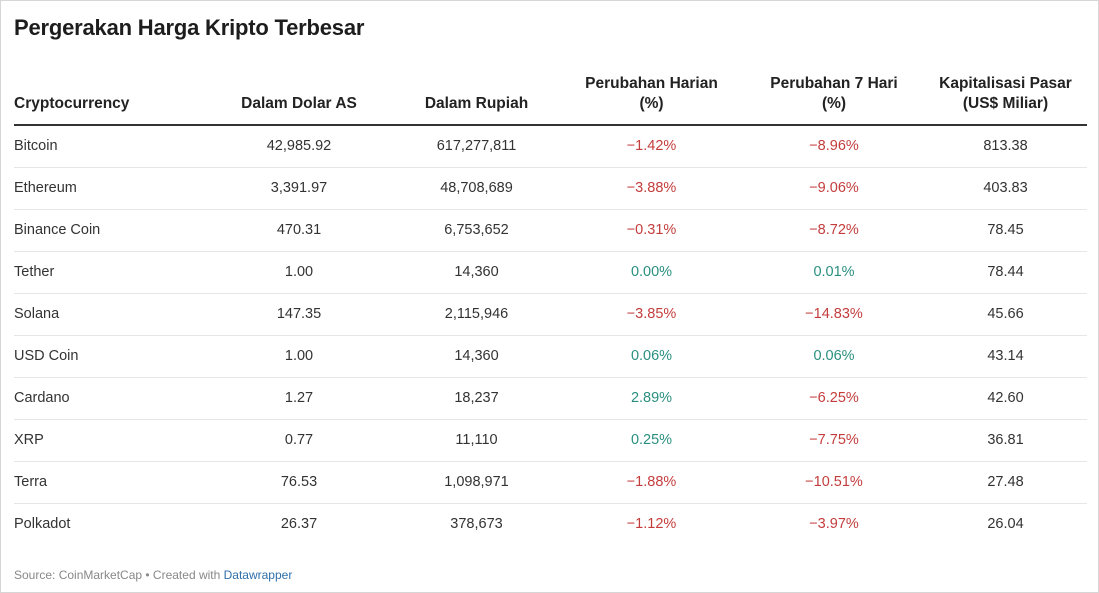  I want to click on cell-usd: 0.77, so click(299, 440).